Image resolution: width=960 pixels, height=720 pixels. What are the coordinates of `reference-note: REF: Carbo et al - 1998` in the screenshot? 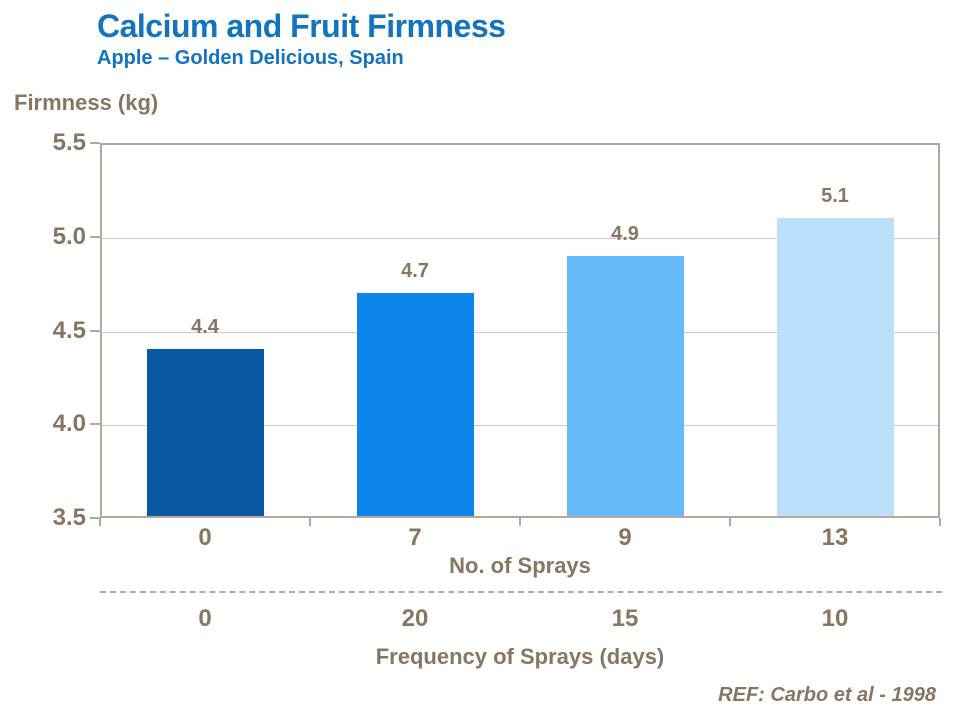 It's located at (827, 695).